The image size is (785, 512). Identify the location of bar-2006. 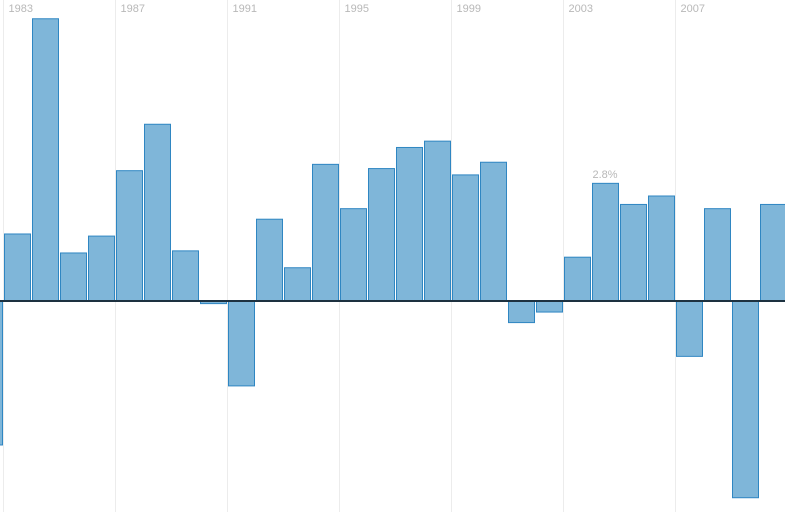
(661, 248).